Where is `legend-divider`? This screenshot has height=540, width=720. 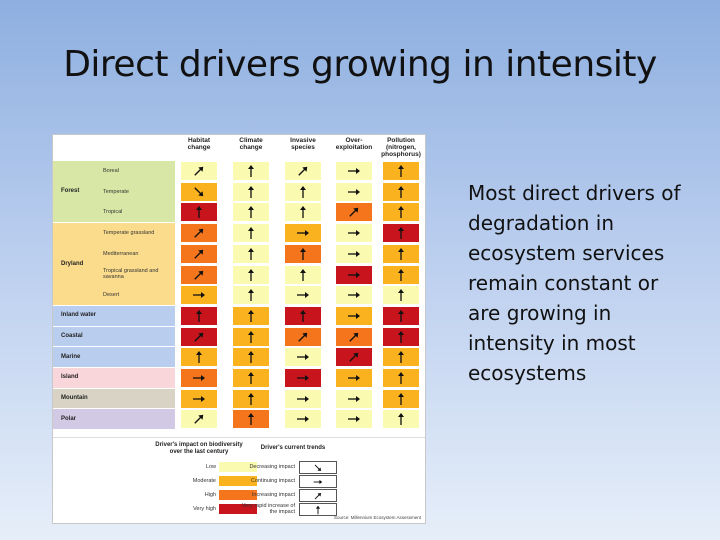
legend-divider is located at coordinates (239, 437).